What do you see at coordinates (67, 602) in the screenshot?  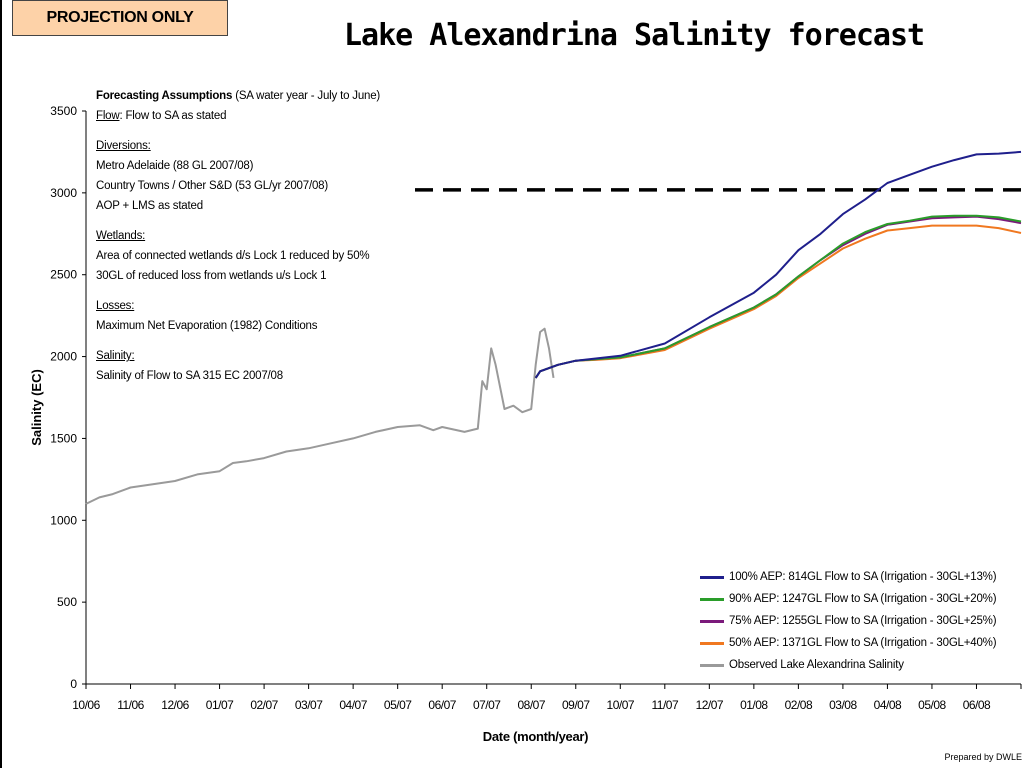 I see `y-tick-label: 500` at bounding box center [67, 602].